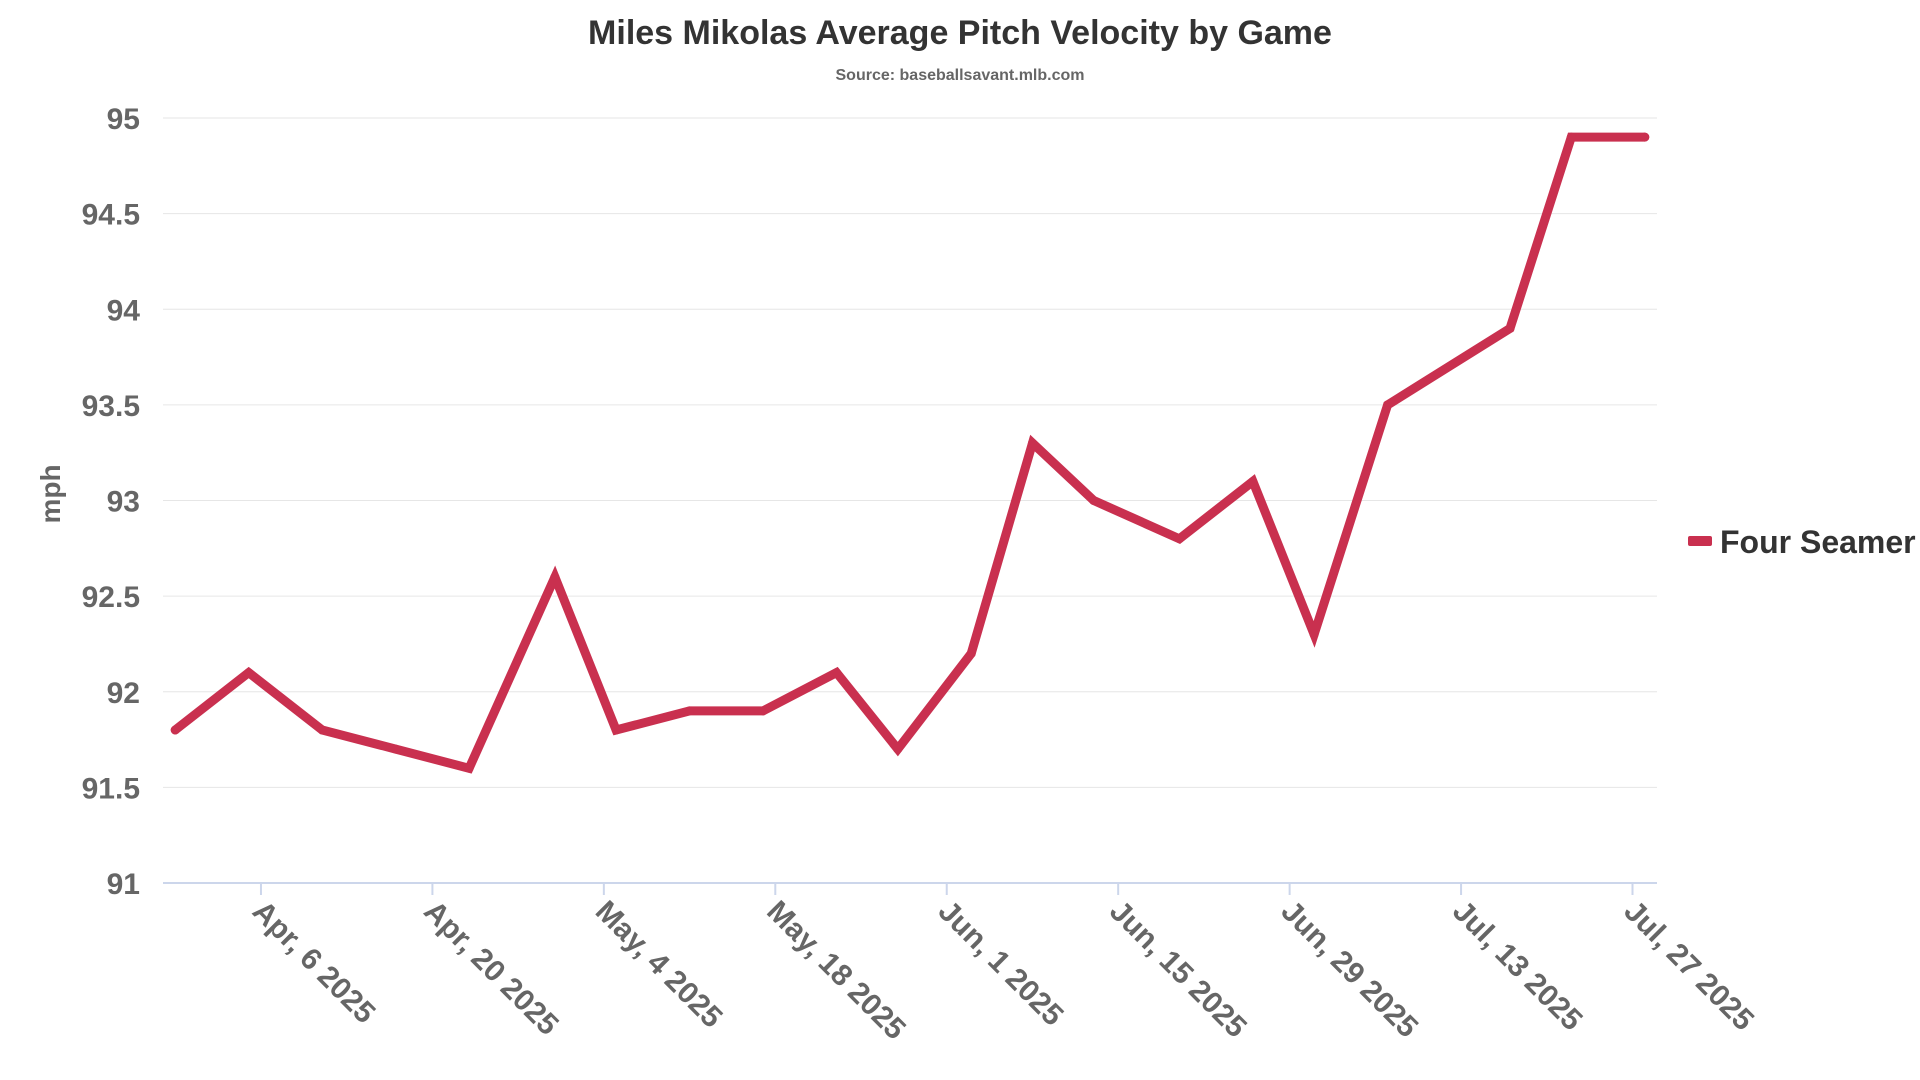 The height and width of the screenshot is (1080, 1920). Describe the element at coordinates (111, 406) in the screenshot. I see `y-tick-label: 93.5` at that location.